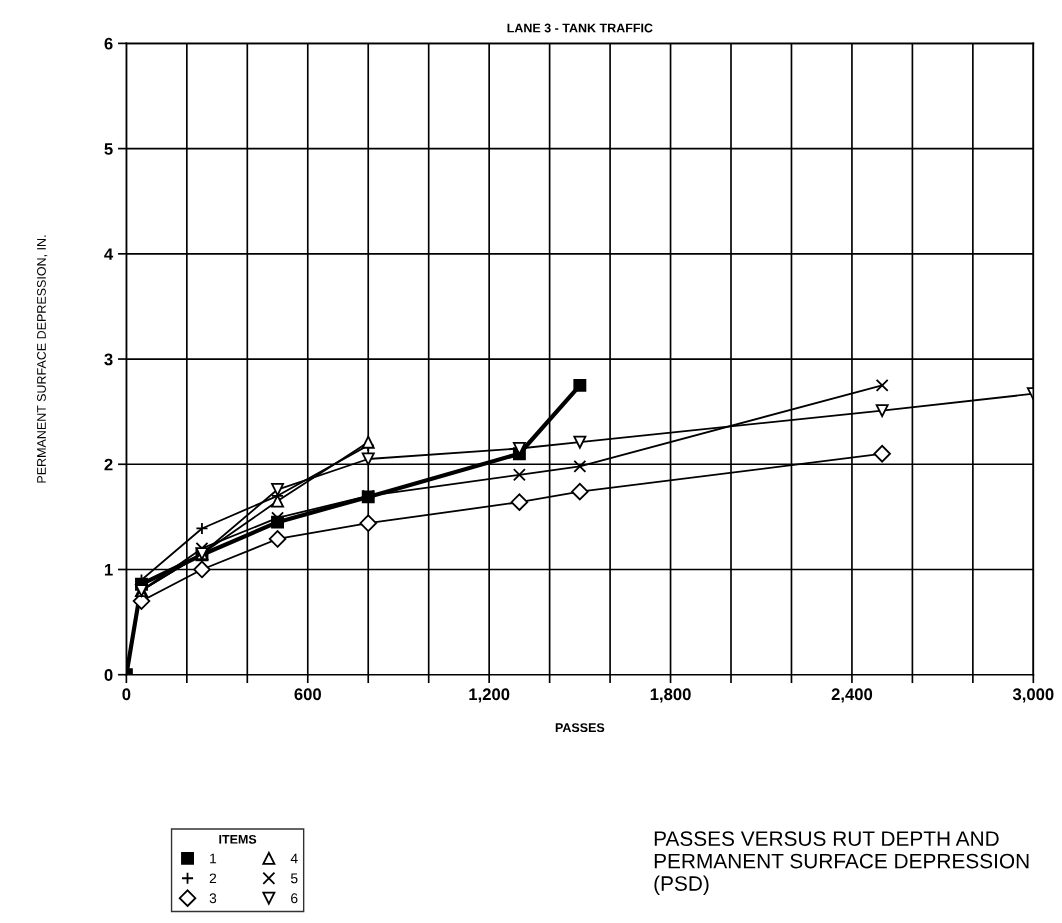 The image size is (1062, 923). What do you see at coordinates (238, 839) in the screenshot?
I see `legend-title: ITEMS` at bounding box center [238, 839].